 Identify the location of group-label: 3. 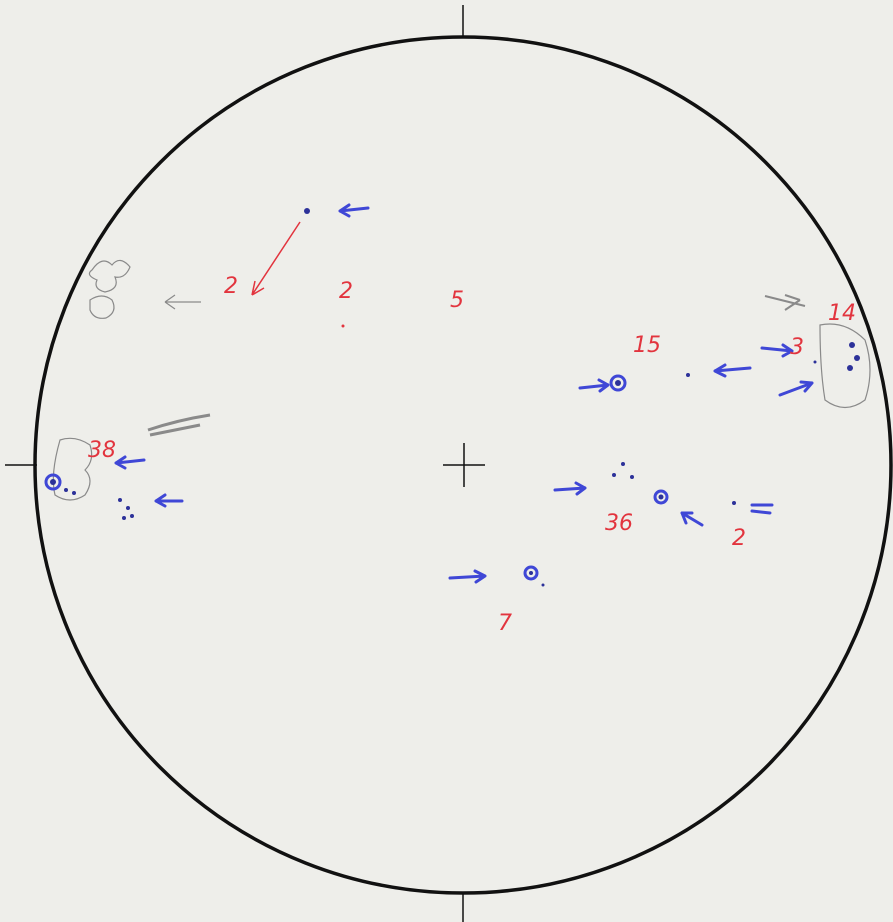
(797, 347).